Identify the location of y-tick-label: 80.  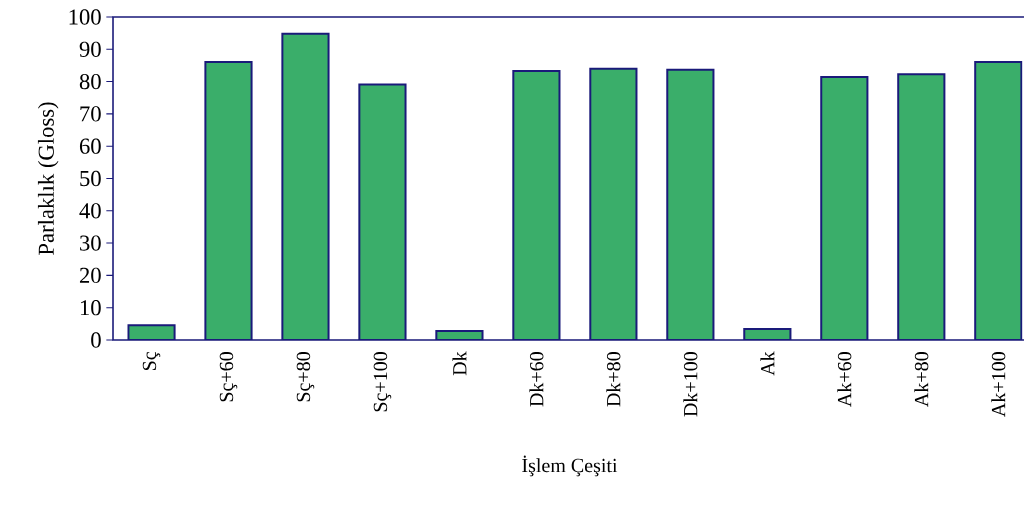
(90, 81).